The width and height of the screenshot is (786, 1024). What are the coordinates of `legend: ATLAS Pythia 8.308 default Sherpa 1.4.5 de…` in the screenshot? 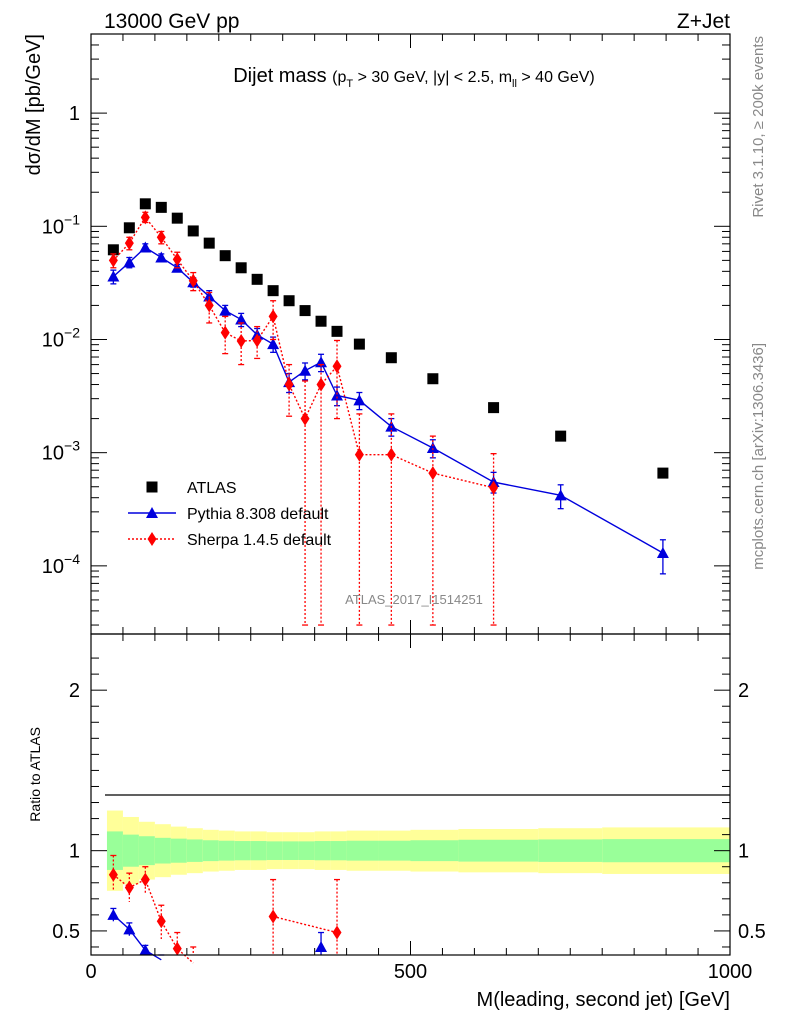 It's located at (230, 514).